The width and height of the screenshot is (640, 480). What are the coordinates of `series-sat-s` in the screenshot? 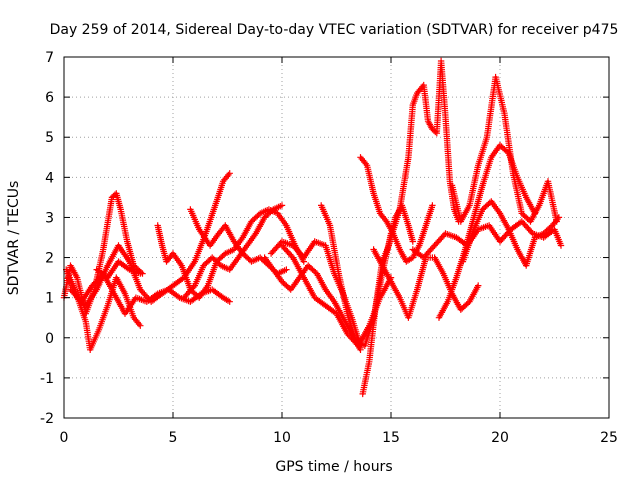 It's located at (504, 149).